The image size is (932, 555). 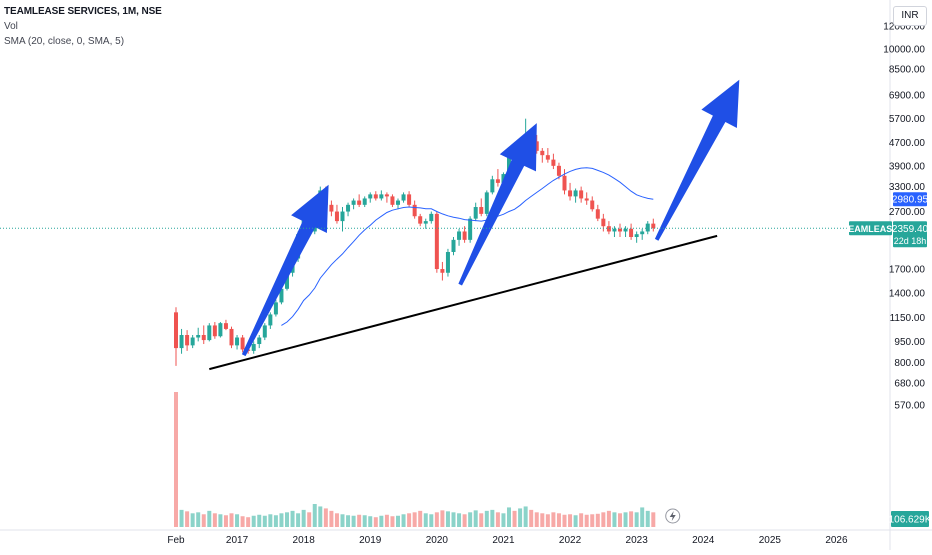 I want to click on price-tick-label: 6900.00, so click(x=907, y=95).